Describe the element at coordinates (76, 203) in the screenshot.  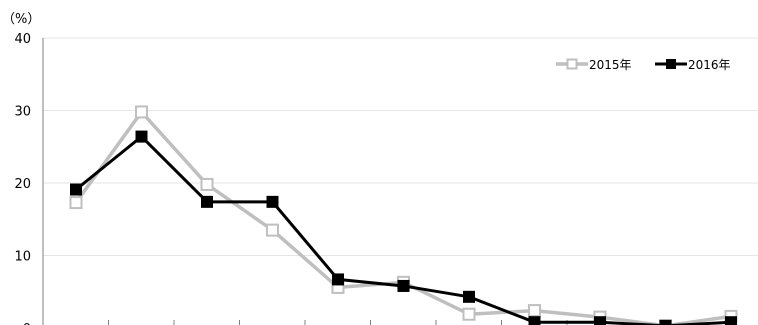
I see `point-2015年-0` at that location.